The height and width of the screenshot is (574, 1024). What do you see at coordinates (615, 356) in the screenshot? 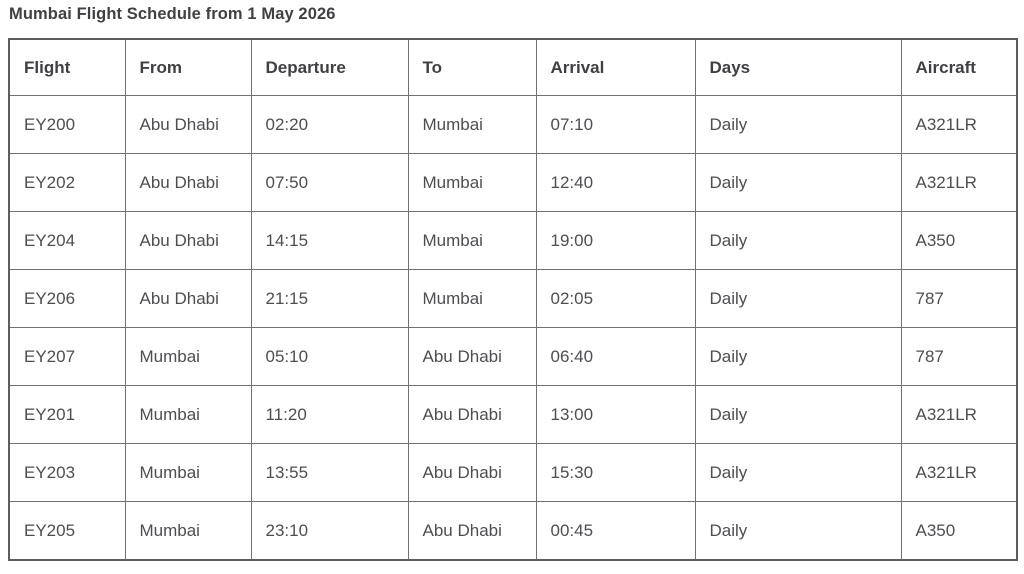
I see `cell-arrival: 06:40` at bounding box center [615, 356].